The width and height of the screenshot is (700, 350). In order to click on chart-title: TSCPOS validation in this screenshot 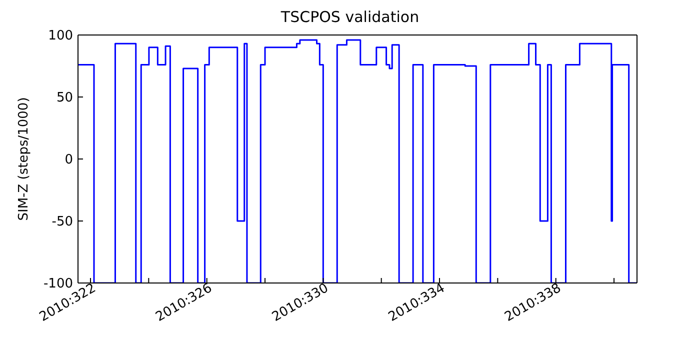, I will do `click(350, 18)`.